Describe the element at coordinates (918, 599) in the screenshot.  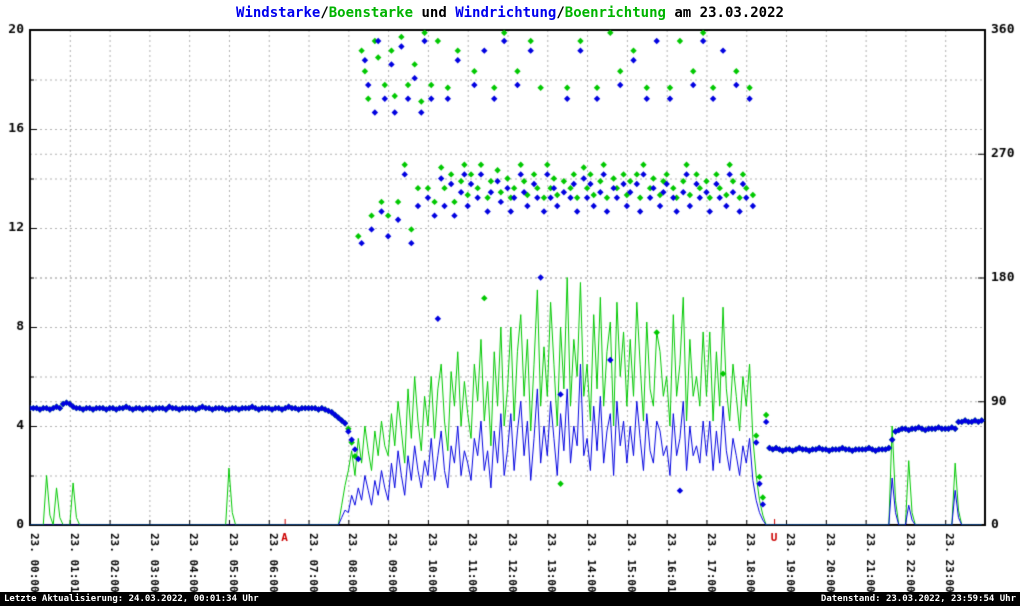
I see `data-timestamp-text: Datenstand: 23.03.2022, 23:59:54 Uhr` at that location.